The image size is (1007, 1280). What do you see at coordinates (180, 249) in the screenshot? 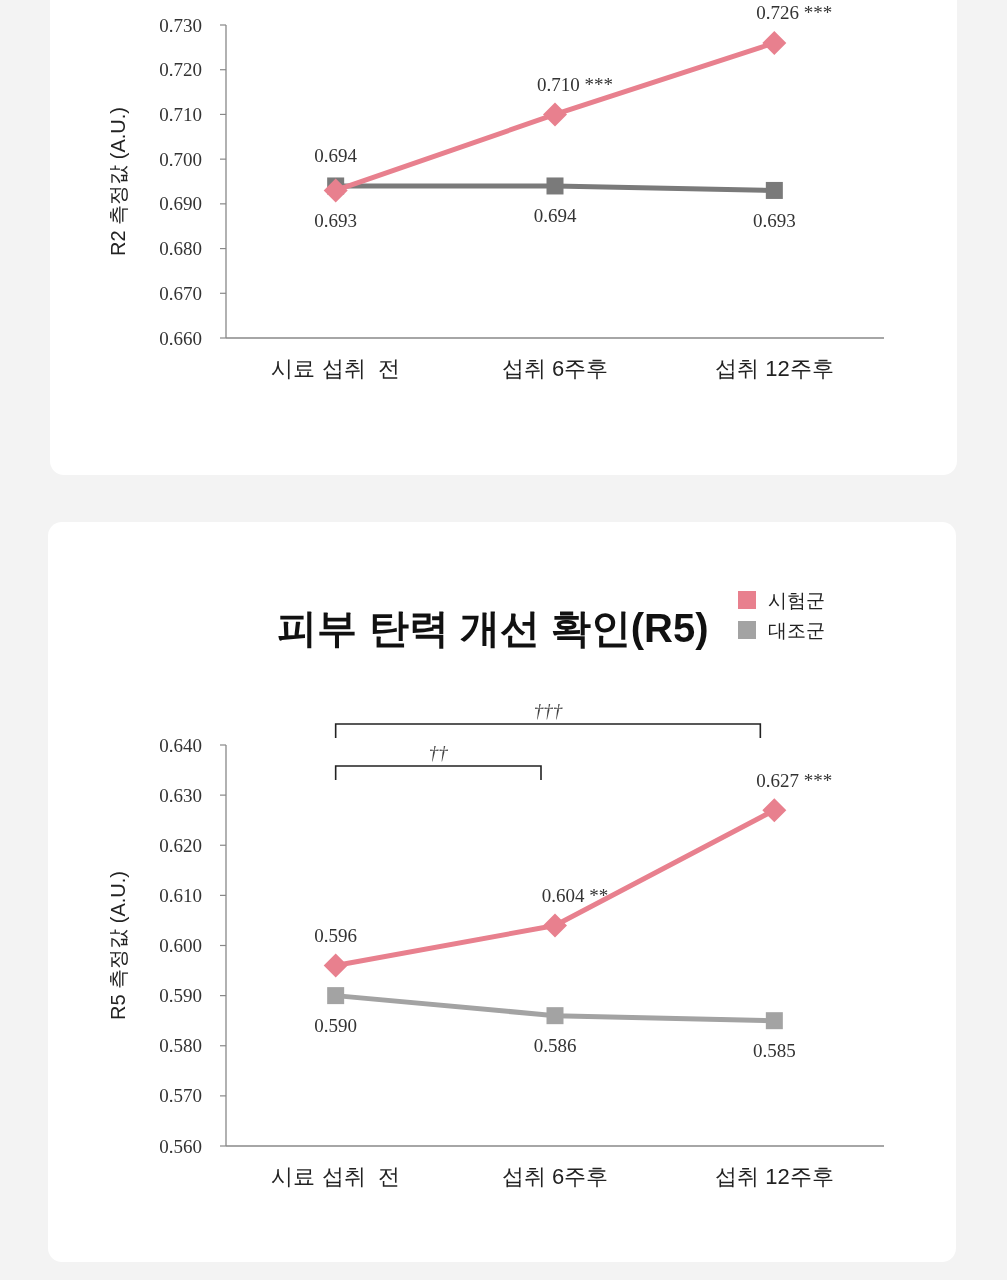
I see `y-tick-label: 0.680` at bounding box center [180, 249].